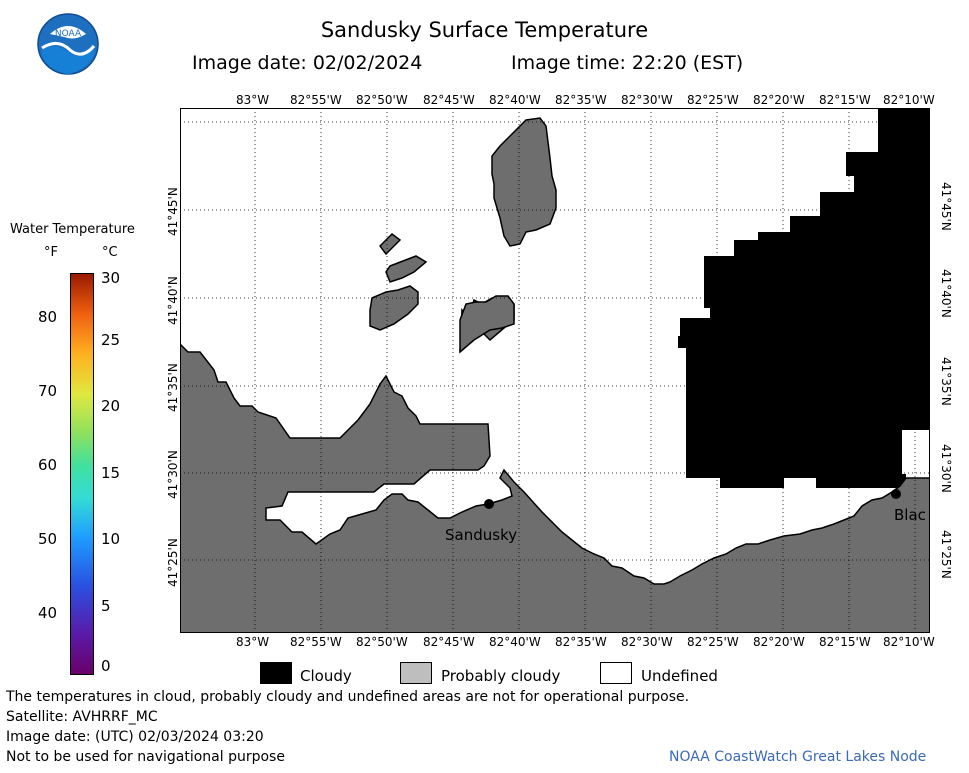 The image size is (969, 773). Describe the element at coordinates (487, 324) in the screenshot. I see `kelleys-island-outline` at that location.